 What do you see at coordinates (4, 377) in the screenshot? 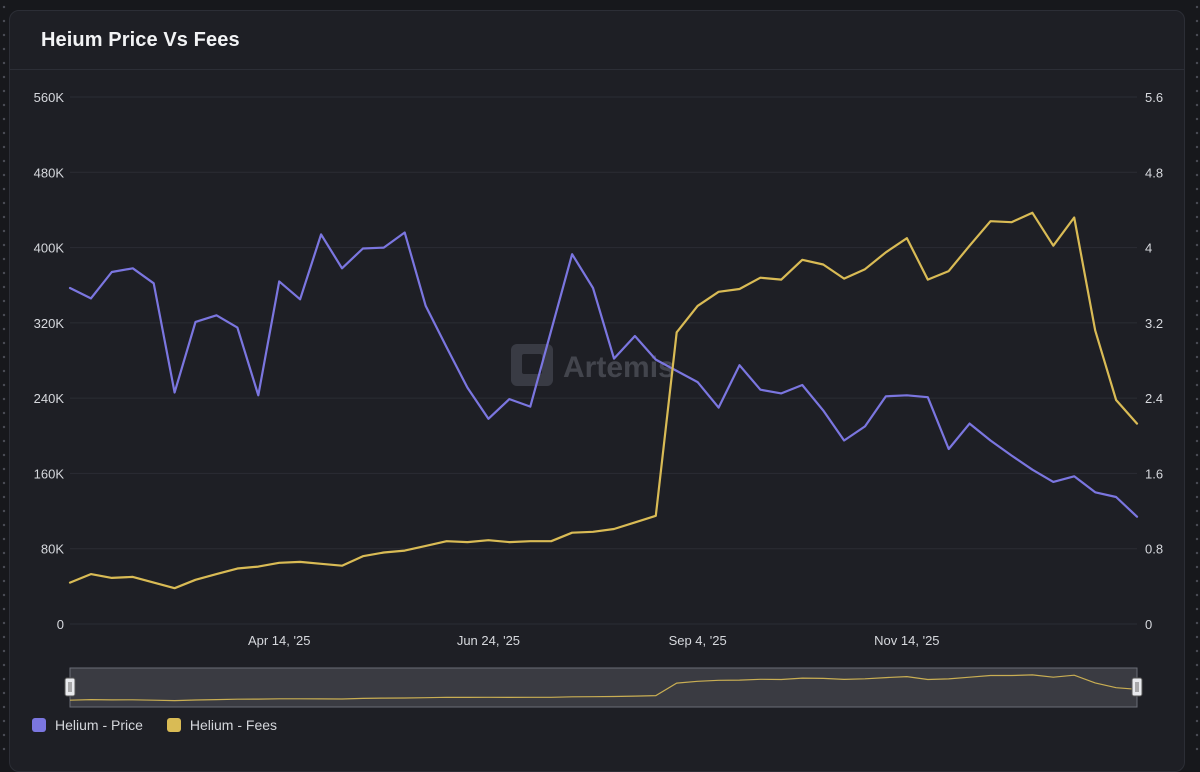
I see `background-dots-left` at bounding box center [4, 377].